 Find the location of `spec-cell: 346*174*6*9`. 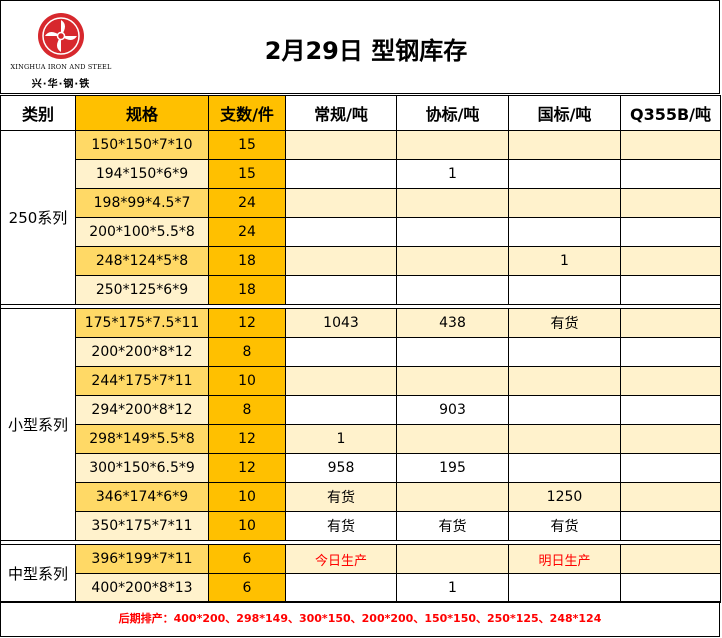

spec-cell: 346*174*6*9 is located at coordinates (142, 497).